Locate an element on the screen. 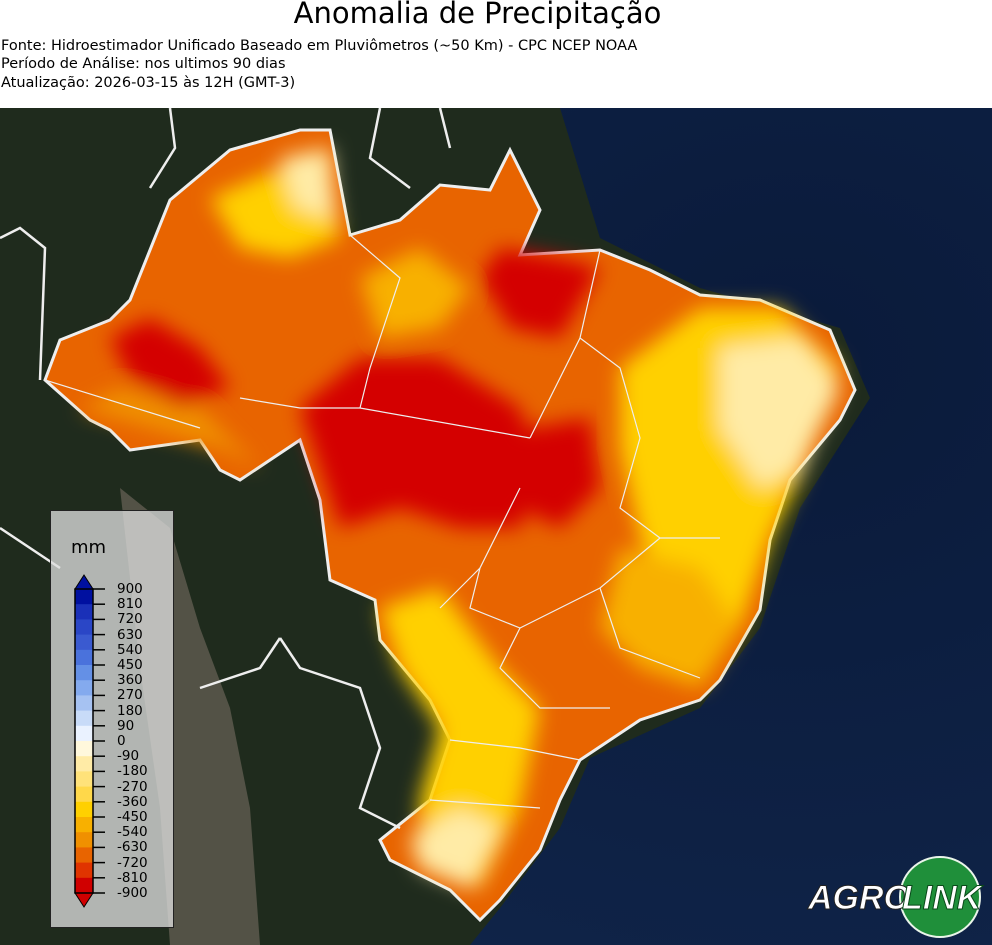 This screenshot has height=945, width=992. updated-text: Atualização: 2026-03-15 às 12H (GMT-3) is located at coordinates (148, 83).